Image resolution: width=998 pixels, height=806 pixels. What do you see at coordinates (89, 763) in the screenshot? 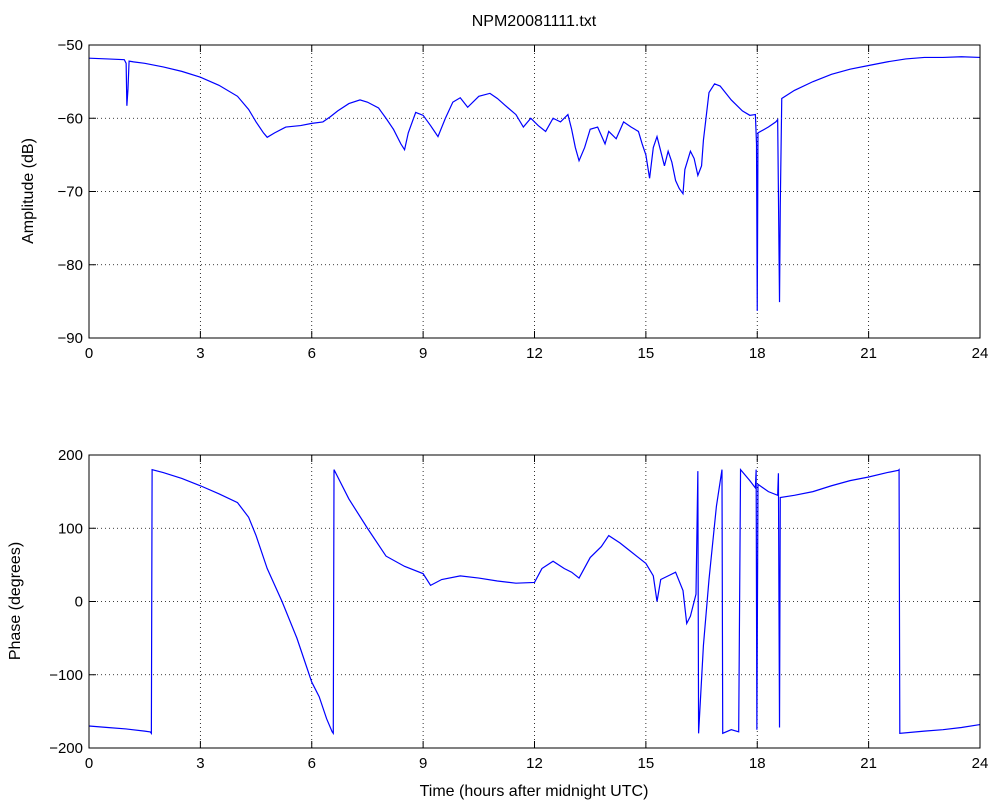
I see `phase-x-tick-label: 0` at bounding box center [89, 763].